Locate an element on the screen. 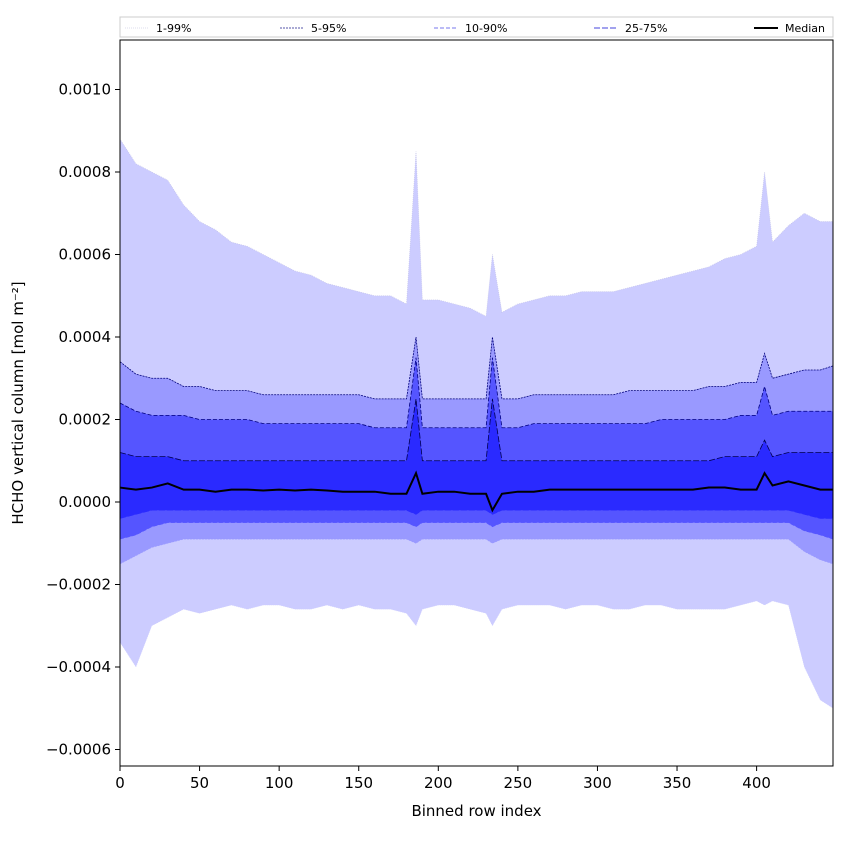 The height and width of the screenshot is (850, 850). x-tick-label: 150 is located at coordinates (358, 783).